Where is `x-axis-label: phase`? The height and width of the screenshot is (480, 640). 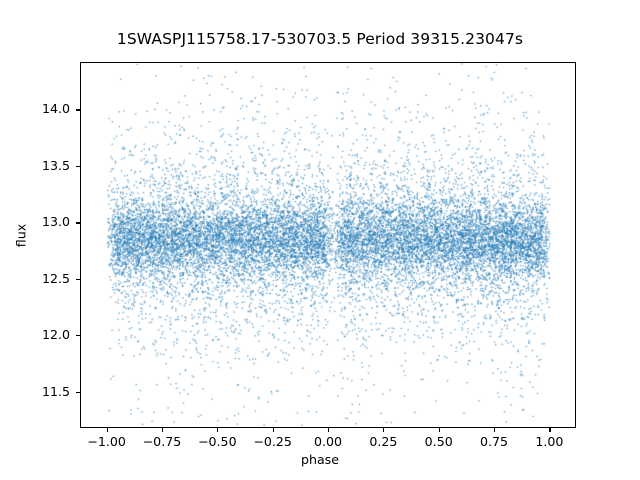
x-axis-label: phase is located at coordinates (319, 459).